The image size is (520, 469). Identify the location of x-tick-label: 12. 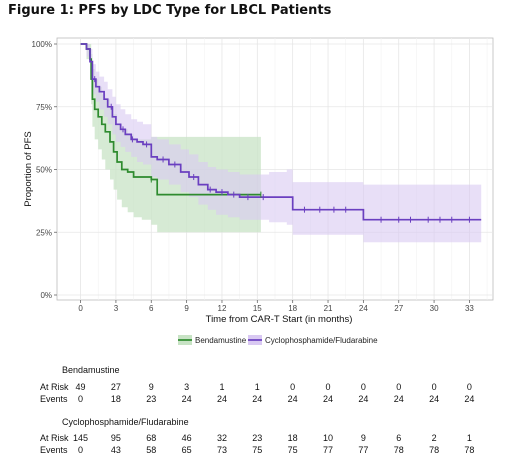
(222, 308).